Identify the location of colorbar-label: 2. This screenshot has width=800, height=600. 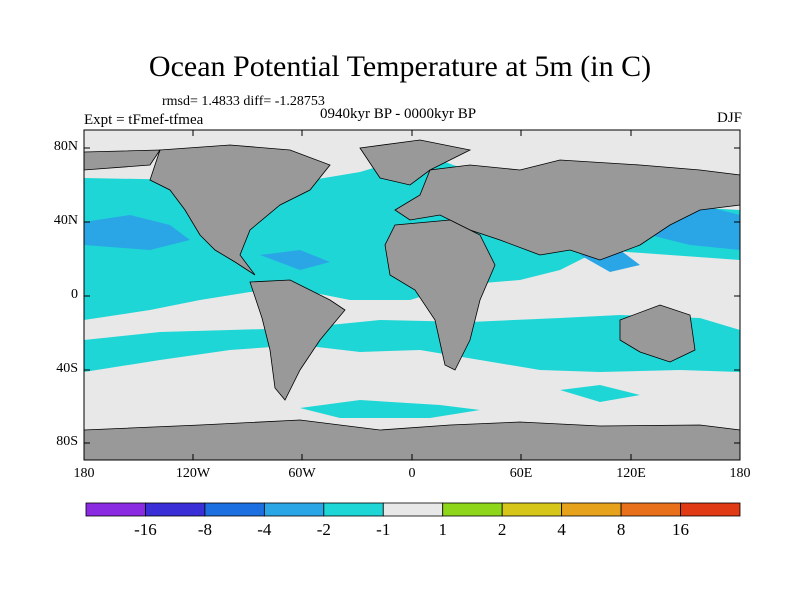
(502, 529).